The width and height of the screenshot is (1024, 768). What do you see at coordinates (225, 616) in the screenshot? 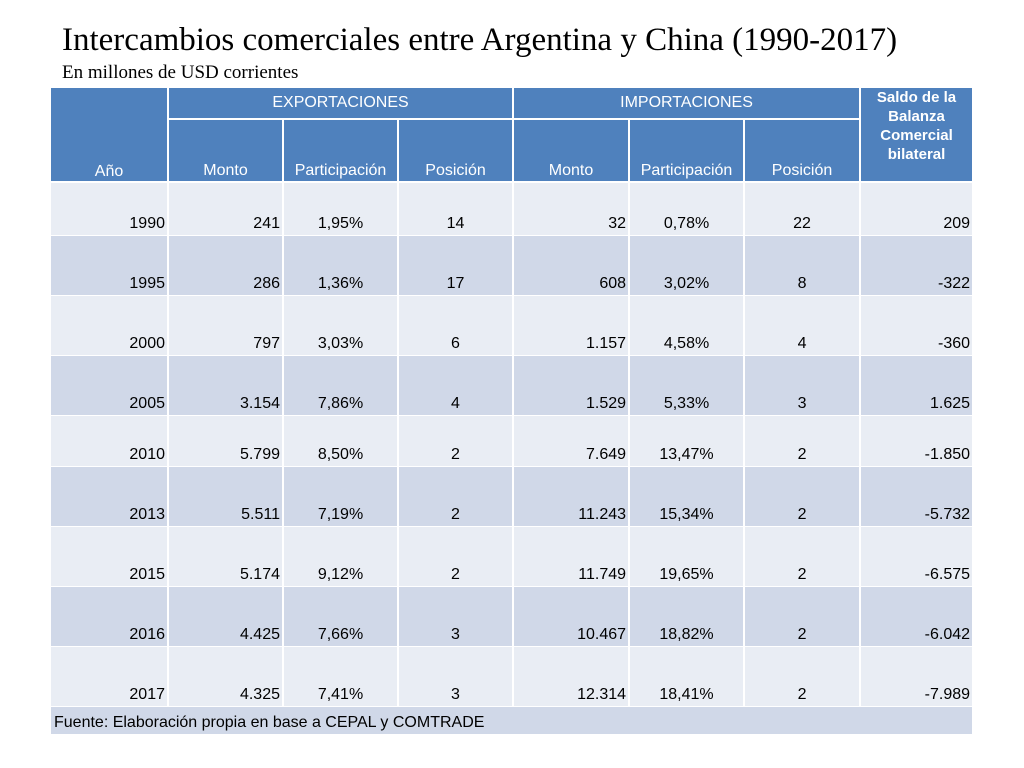
I see `cell-exp-amount: 4.425` at bounding box center [225, 616].